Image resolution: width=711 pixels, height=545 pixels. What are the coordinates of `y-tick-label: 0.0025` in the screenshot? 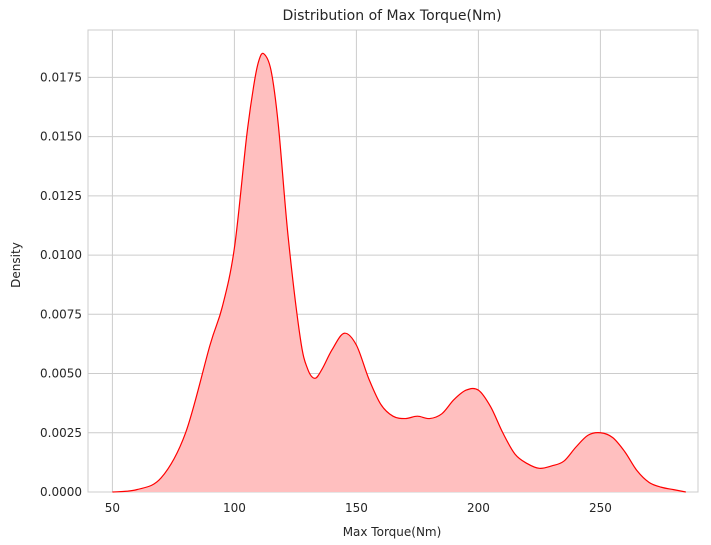 It's located at (61, 433).